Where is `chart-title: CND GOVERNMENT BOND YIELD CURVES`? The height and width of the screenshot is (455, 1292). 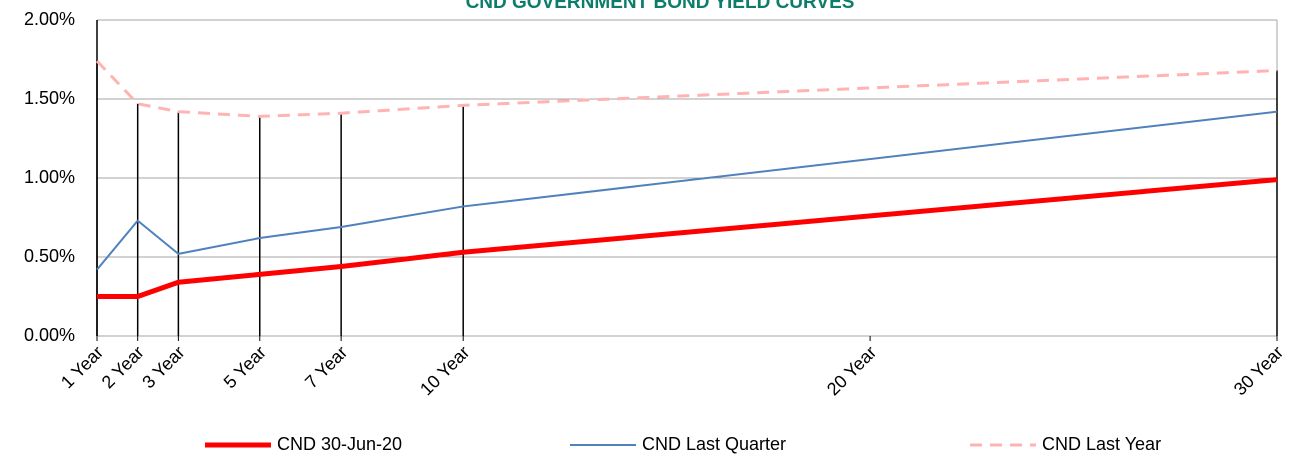 chart-title: CND GOVERNMENT BOND YIELD CURVES is located at coordinates (660, 6).